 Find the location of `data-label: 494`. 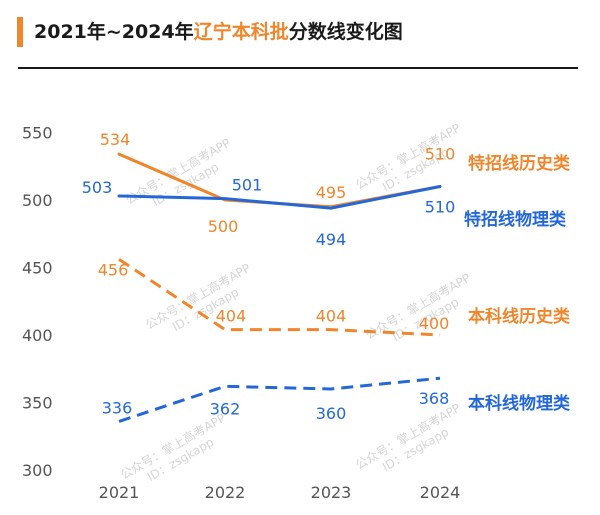

data-label: 494 is located at coordinates (331, 239).